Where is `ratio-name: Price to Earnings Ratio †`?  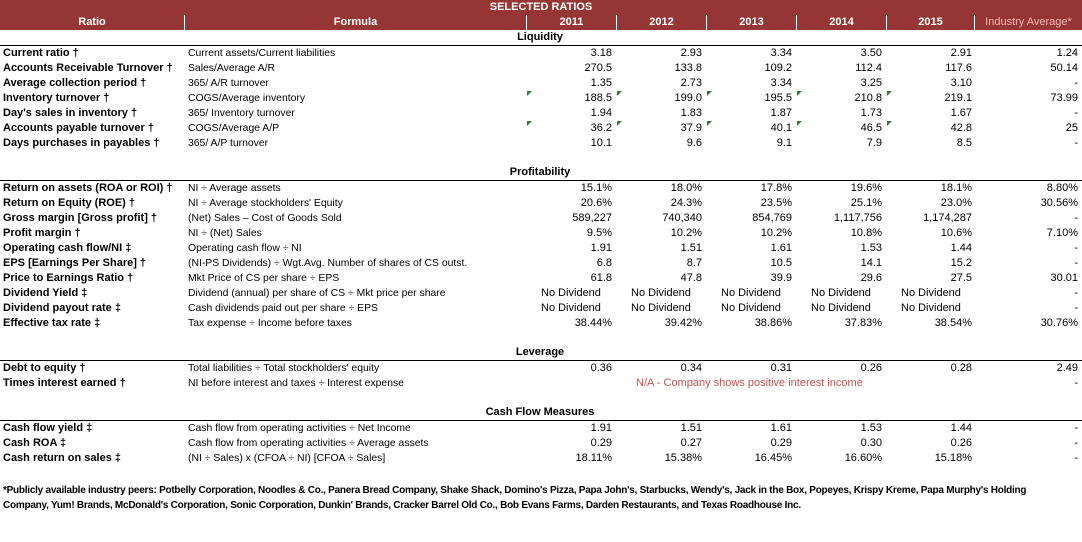
ratio-name: Price to Earnings Ratio † is located at coordinates (68, 278).